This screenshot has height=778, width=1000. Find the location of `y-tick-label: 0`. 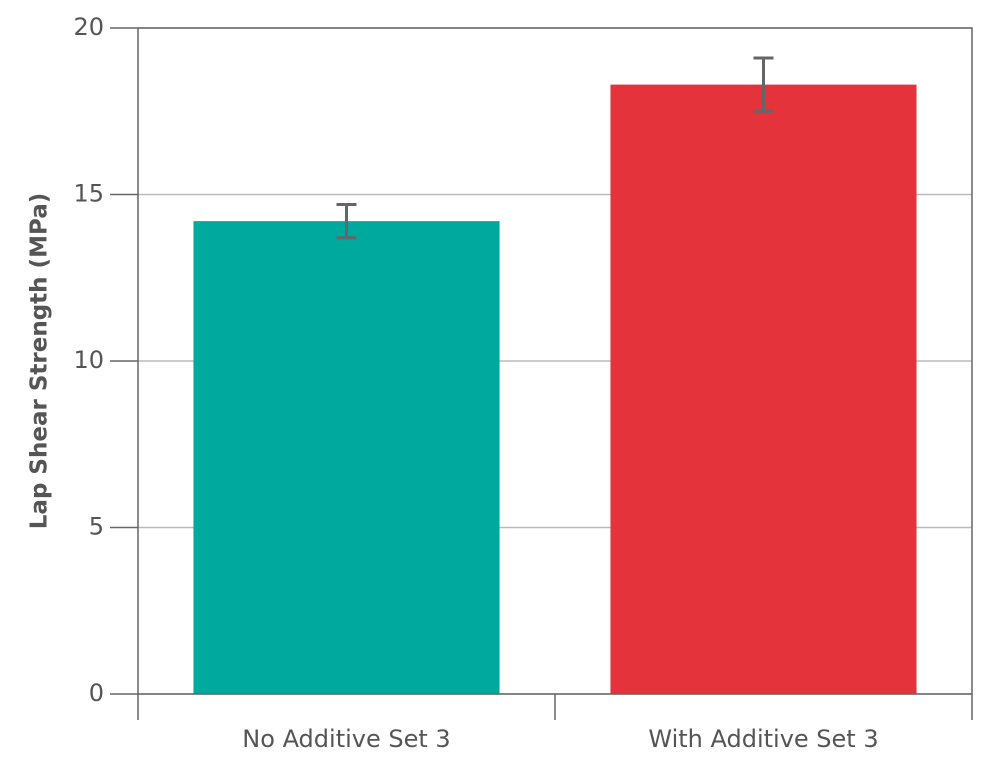

y-tick-label: 0 is located at coordinates (96, 693).